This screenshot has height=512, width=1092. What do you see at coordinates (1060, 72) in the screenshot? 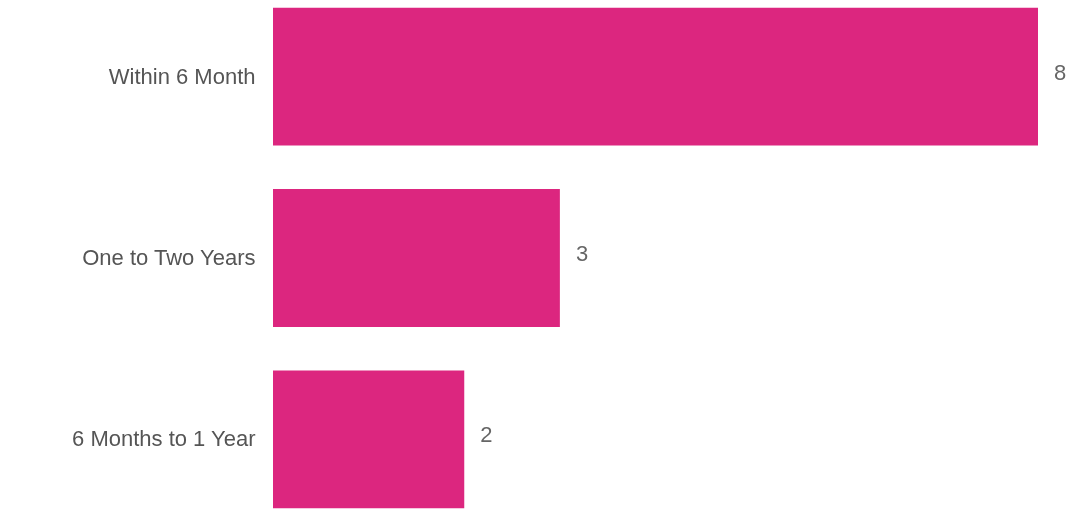
I see `data-label: 8` at bounding box center [1060, 72].